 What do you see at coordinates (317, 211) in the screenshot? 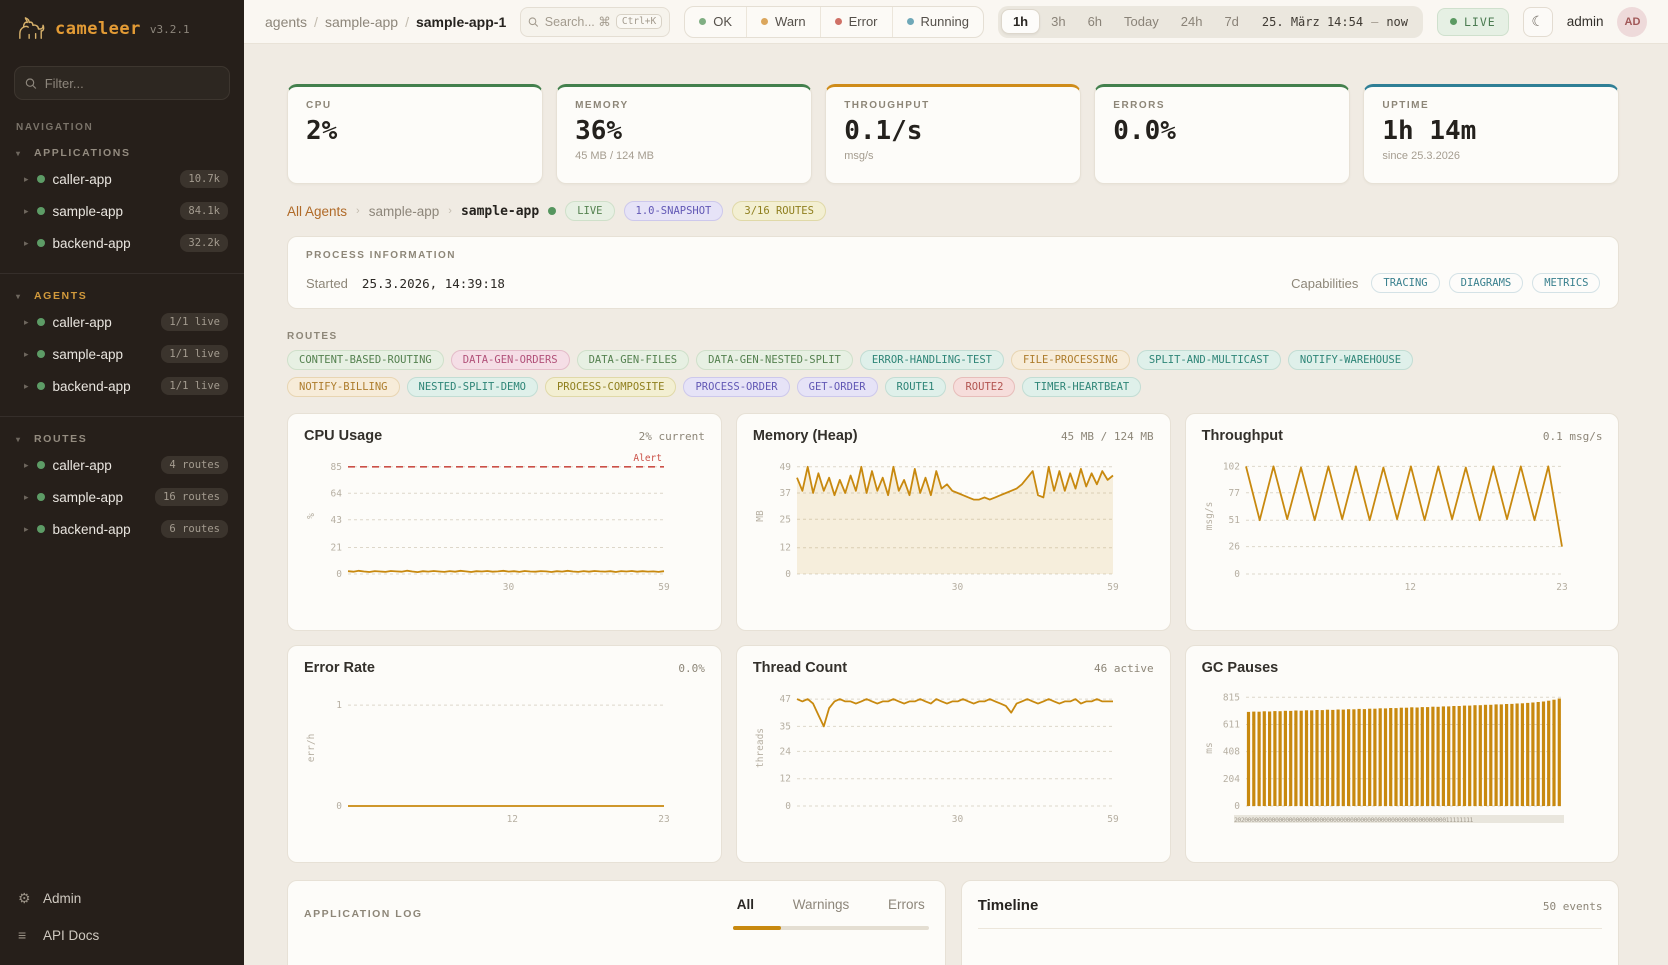
I see `agent-crumb-all-agents: All Agents` at bounding box center [317, 211].